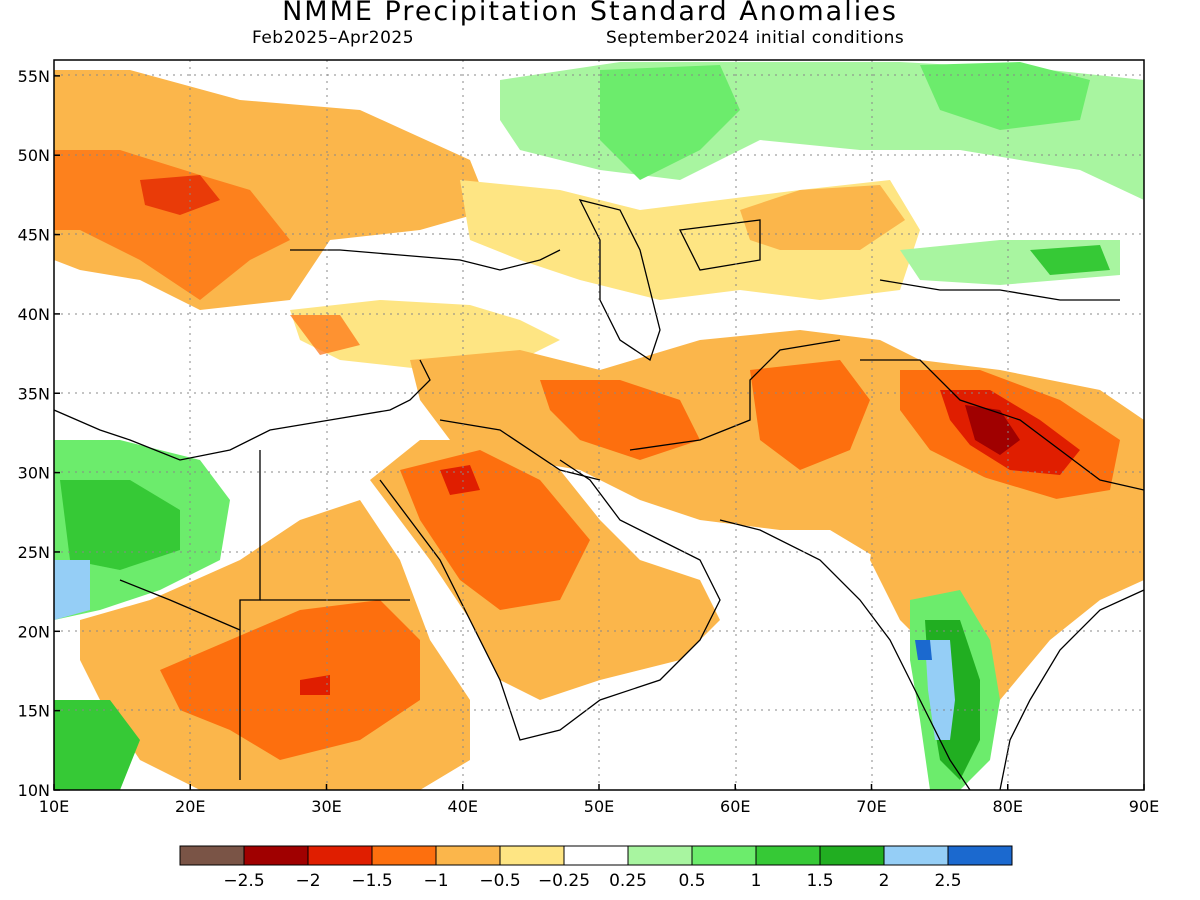 This screenshot has width=1200, height=900. Describe the element at coordinates (884, 881) in the screenshot. I see `legend-label: 2` at that location.